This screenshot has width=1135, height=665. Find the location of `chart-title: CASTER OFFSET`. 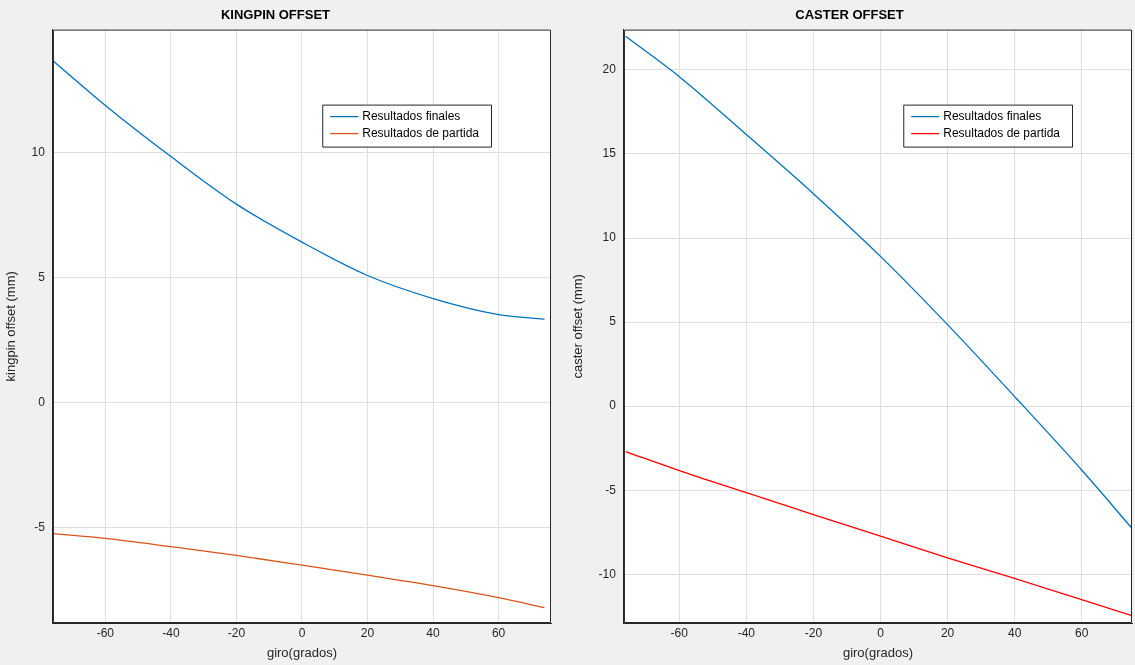

chart-title: CASTER OFFSET is located at coordinates (849, 15).